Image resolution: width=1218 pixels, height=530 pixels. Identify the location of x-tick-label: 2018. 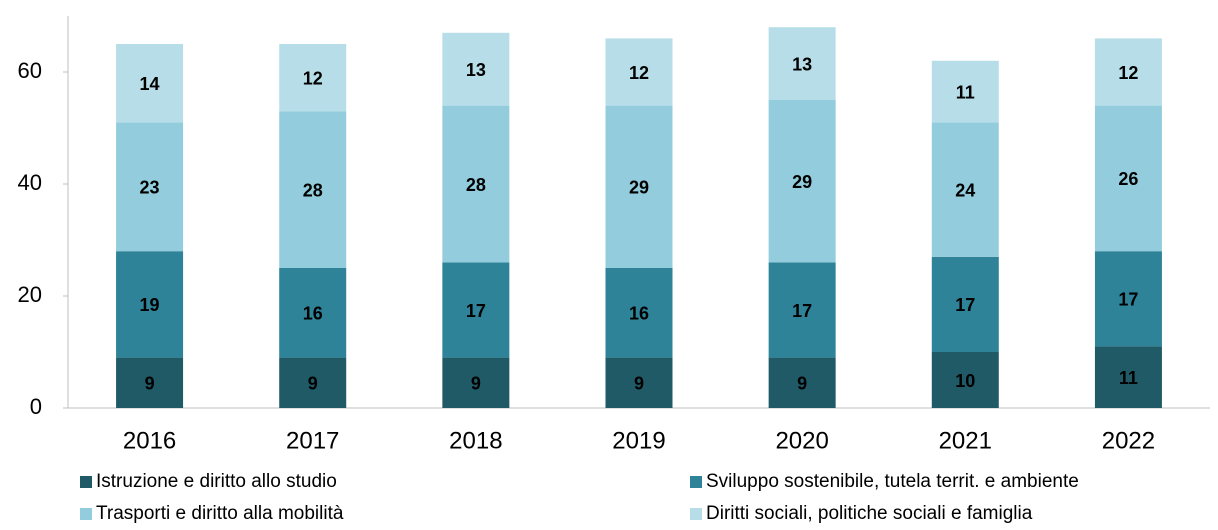
(475, 440).